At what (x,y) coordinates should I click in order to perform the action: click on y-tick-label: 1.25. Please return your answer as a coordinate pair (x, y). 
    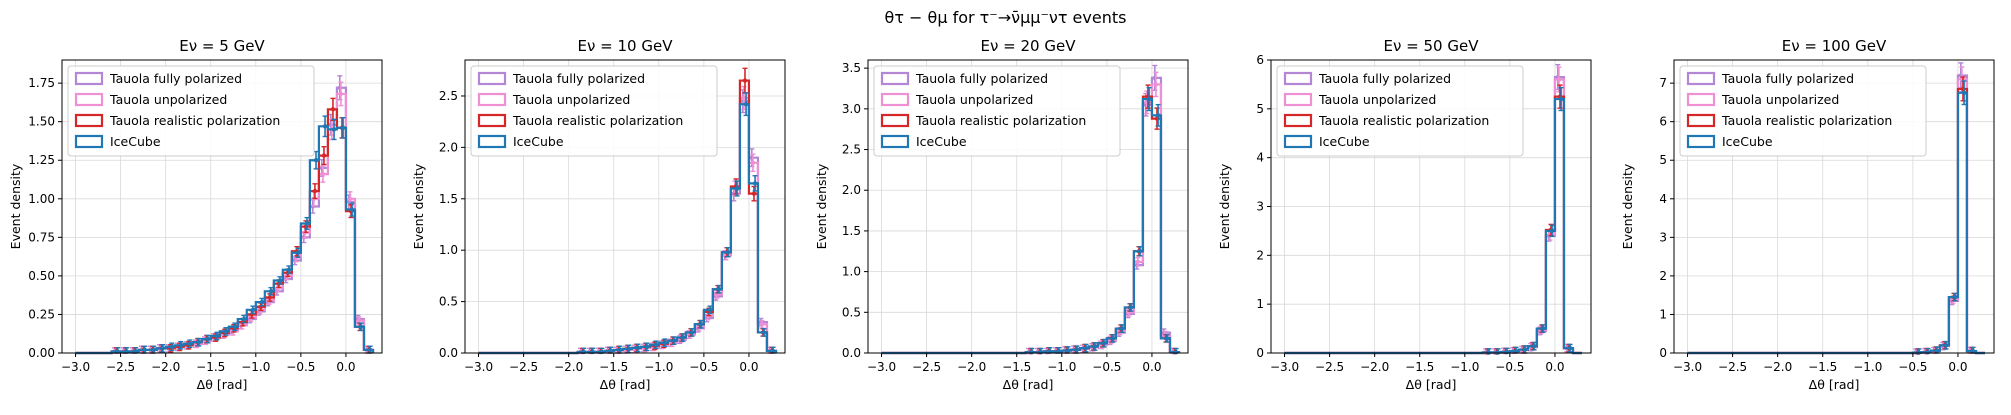
    Looking at the image, I should click on (41, 160).